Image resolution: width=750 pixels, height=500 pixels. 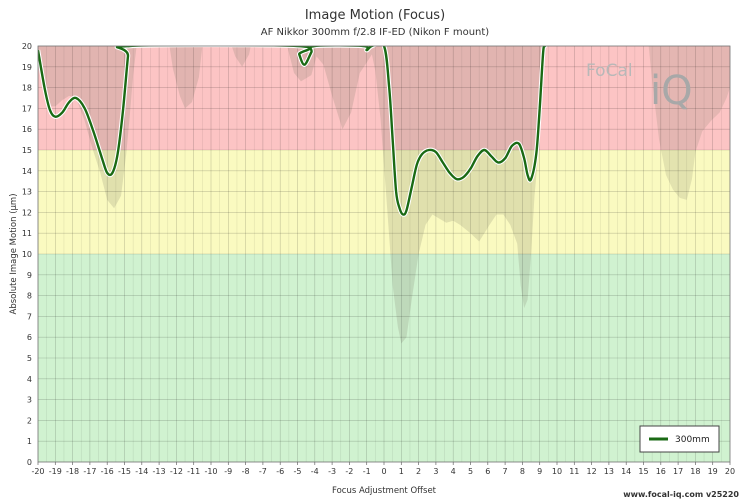 I want to click on y-tick-label: 5, so click(x=29, y=358).